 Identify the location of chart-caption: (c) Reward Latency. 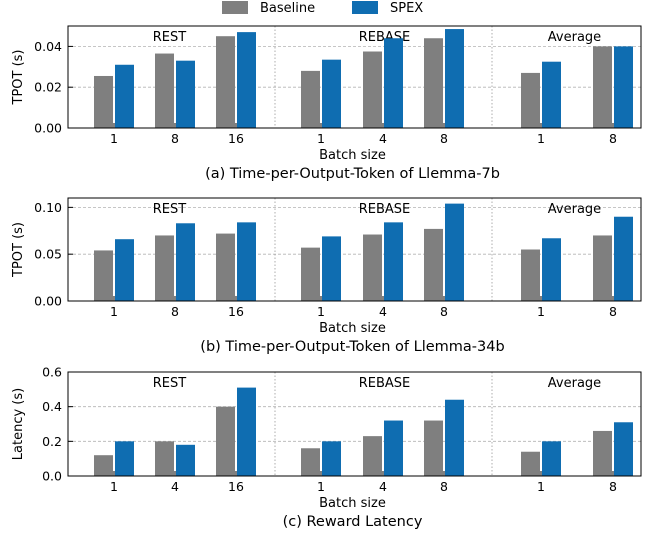
(353, 522).